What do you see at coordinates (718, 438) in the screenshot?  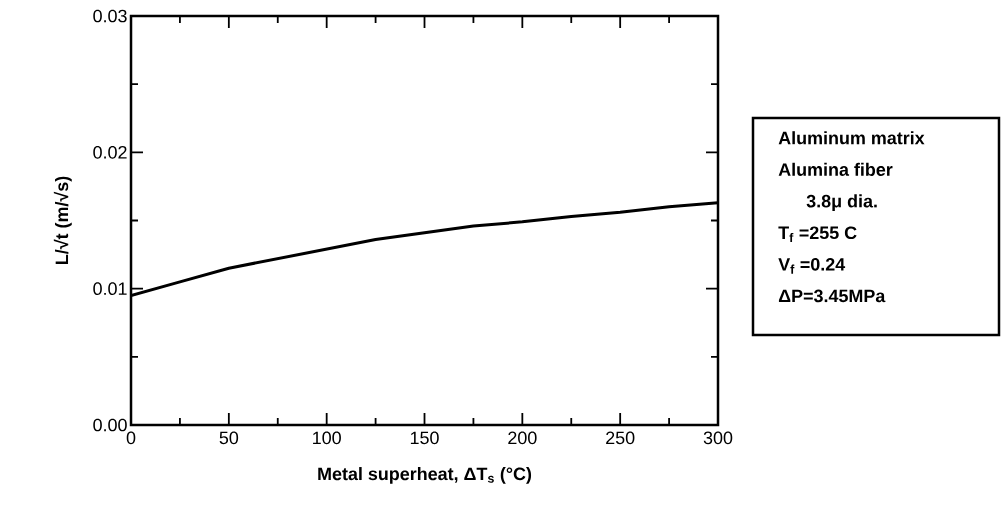 I see `x-tick-label: 300` at bounding box center [718, 438].